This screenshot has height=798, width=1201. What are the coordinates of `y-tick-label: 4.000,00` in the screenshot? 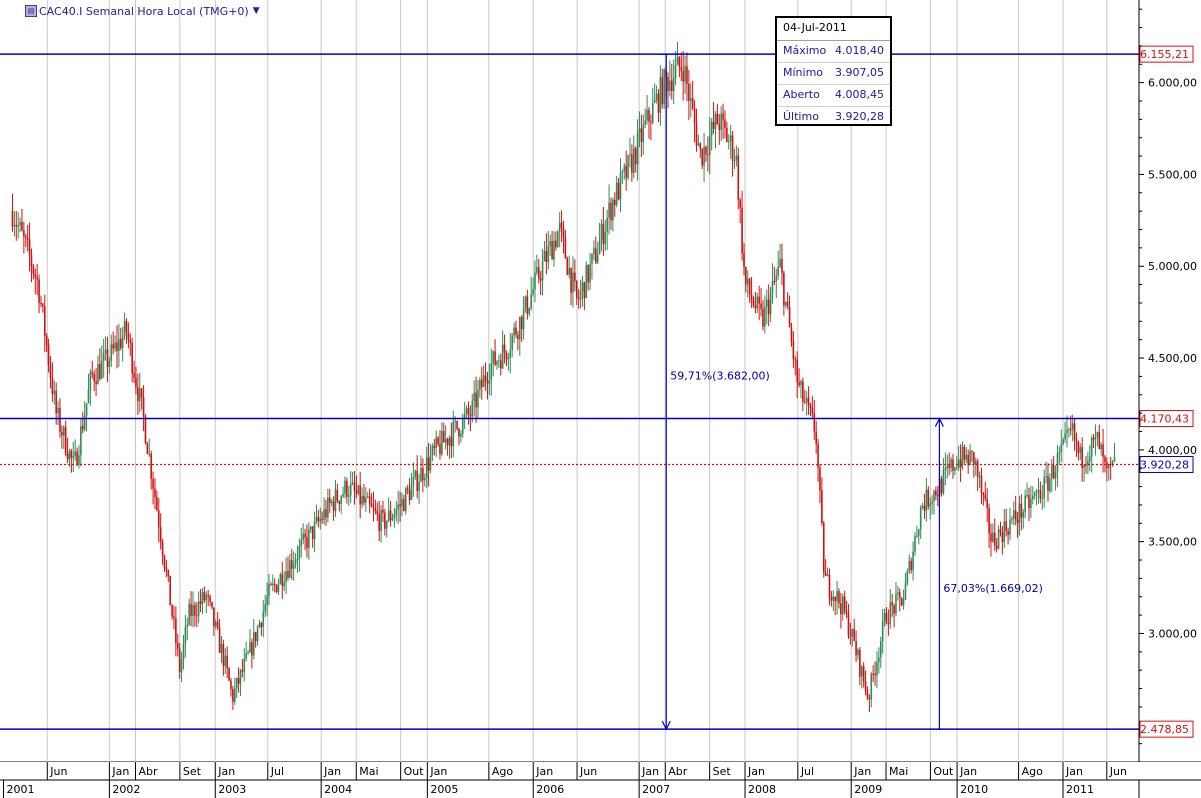 It's located at (1172, 450).